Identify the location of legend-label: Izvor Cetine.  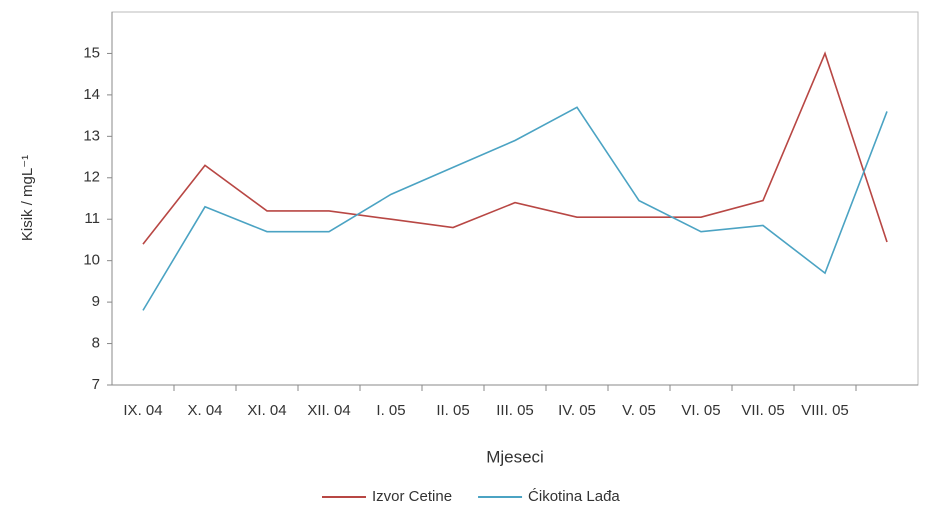
(412, 496).